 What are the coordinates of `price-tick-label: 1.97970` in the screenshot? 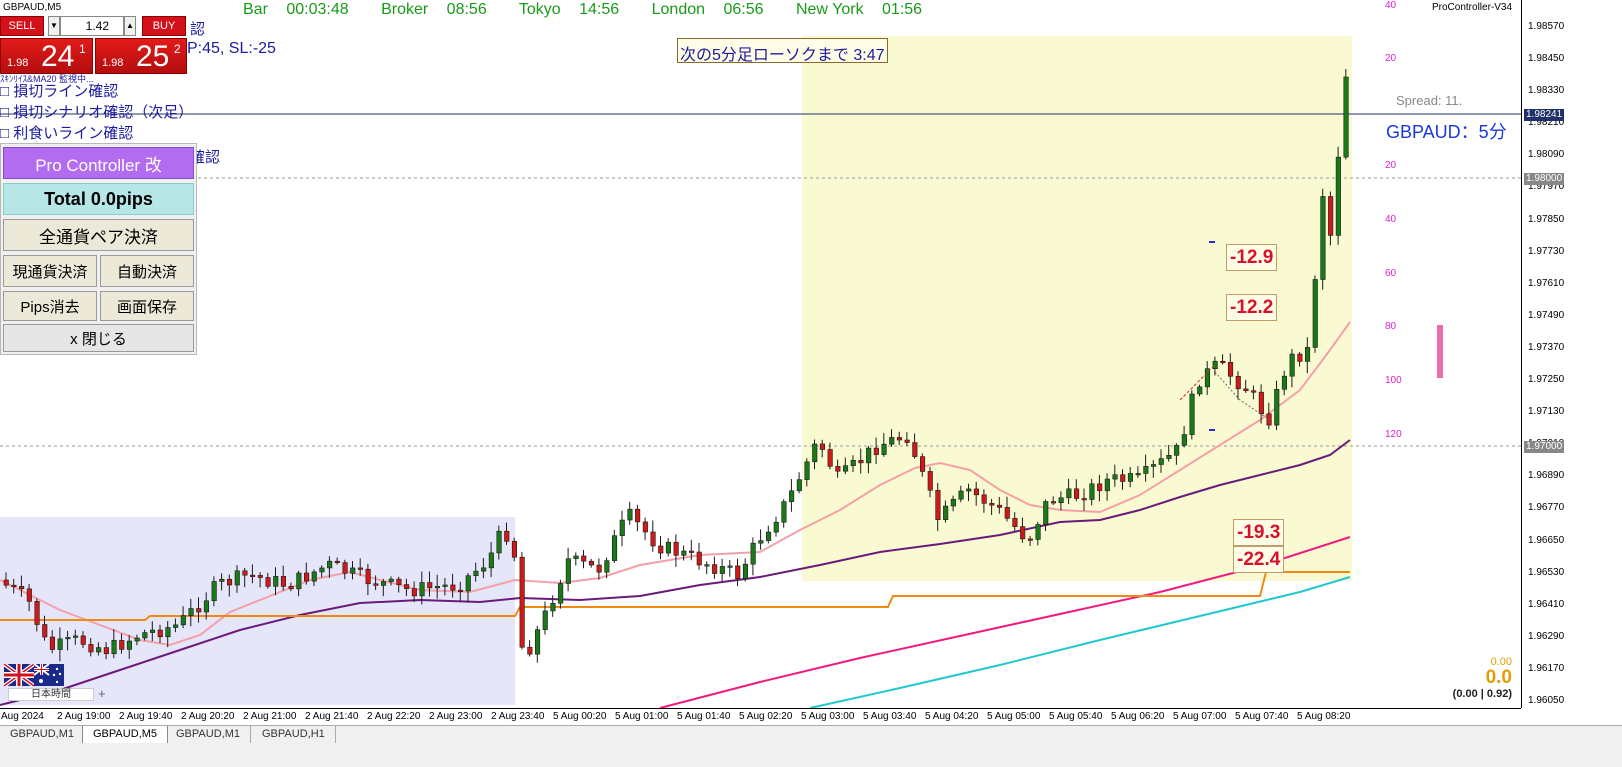 It's located at (1546, 187).